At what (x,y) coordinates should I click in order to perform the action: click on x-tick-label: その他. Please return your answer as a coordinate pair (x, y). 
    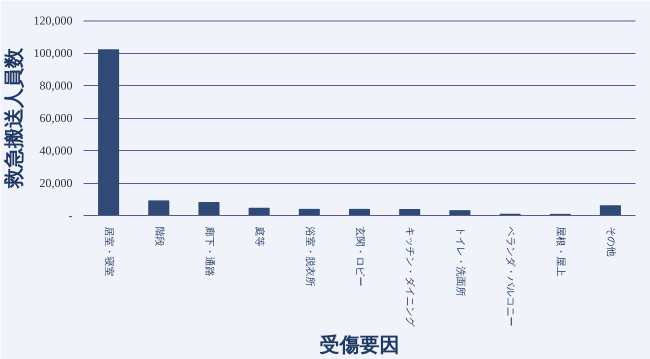
    Looking at the image, I should click on (610, 241).